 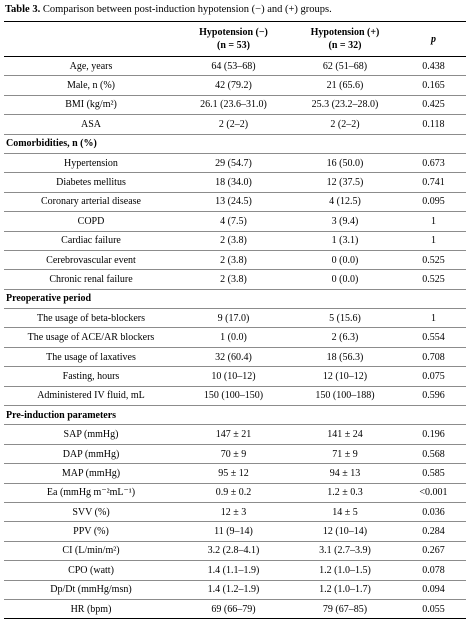 What do you see at coordinates (91, 39) in the screenshot?
I see `header-variable` at bounding box center [91, 39].